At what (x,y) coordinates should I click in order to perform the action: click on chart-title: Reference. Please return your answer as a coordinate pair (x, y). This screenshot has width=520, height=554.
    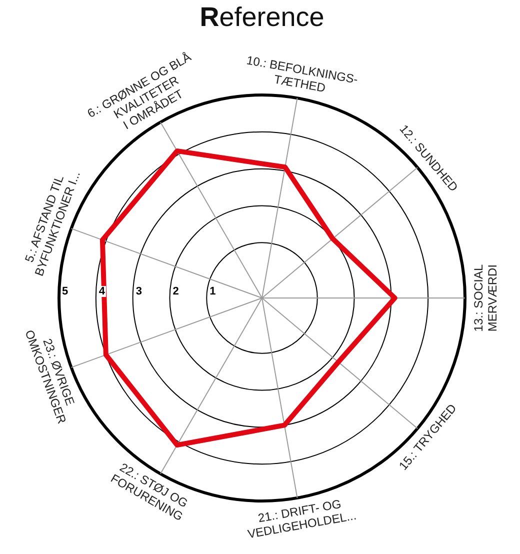
    Looking at the image, I should click on (262, 17).